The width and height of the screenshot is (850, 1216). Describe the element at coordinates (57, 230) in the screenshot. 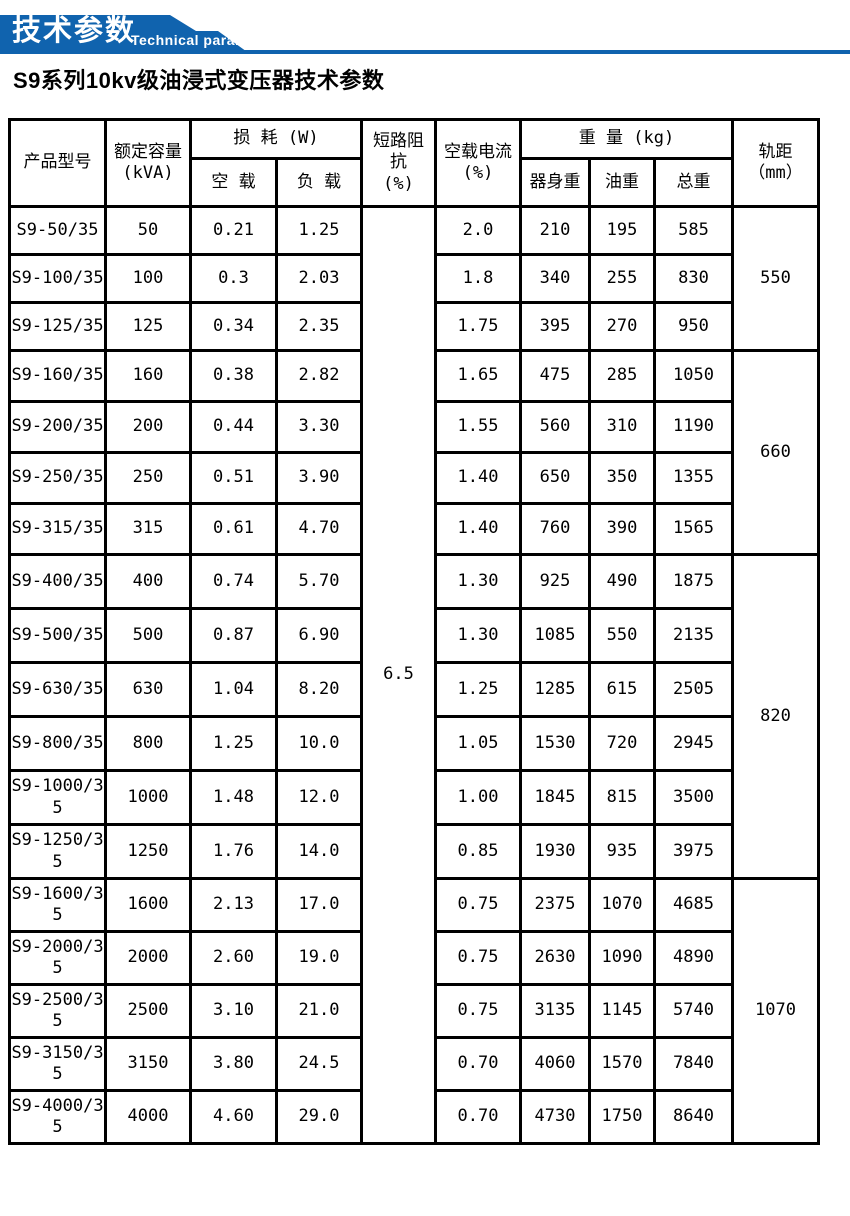

I see `model-cell: S9-50/35` at that location.